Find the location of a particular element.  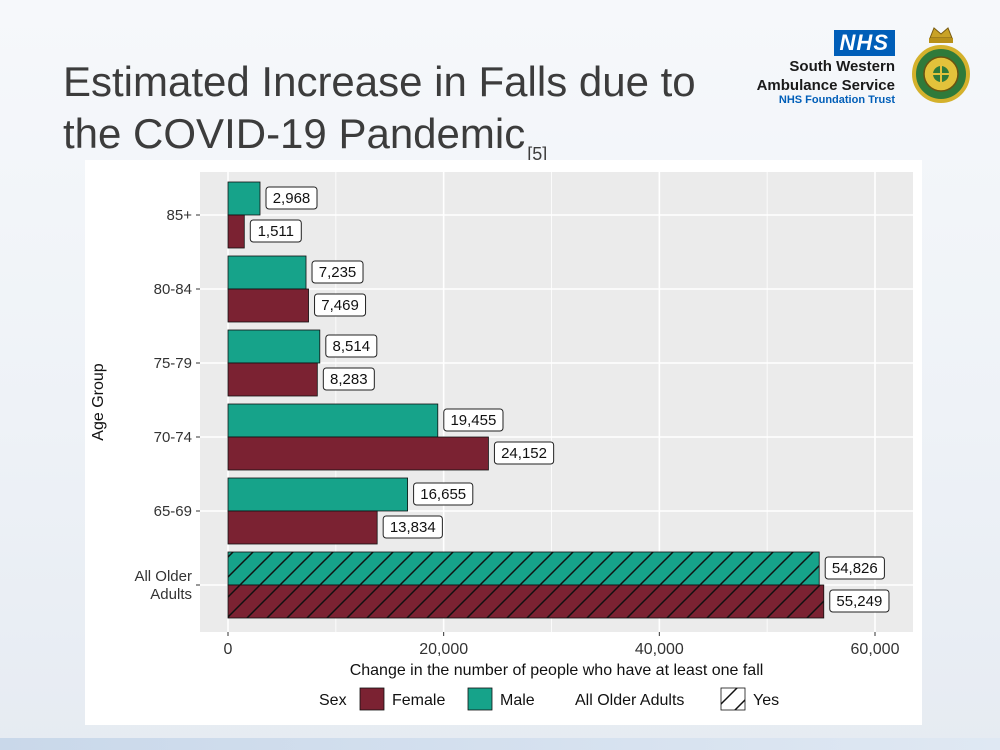

female-value-label: 8,283 is located at coordinates (349, 379).